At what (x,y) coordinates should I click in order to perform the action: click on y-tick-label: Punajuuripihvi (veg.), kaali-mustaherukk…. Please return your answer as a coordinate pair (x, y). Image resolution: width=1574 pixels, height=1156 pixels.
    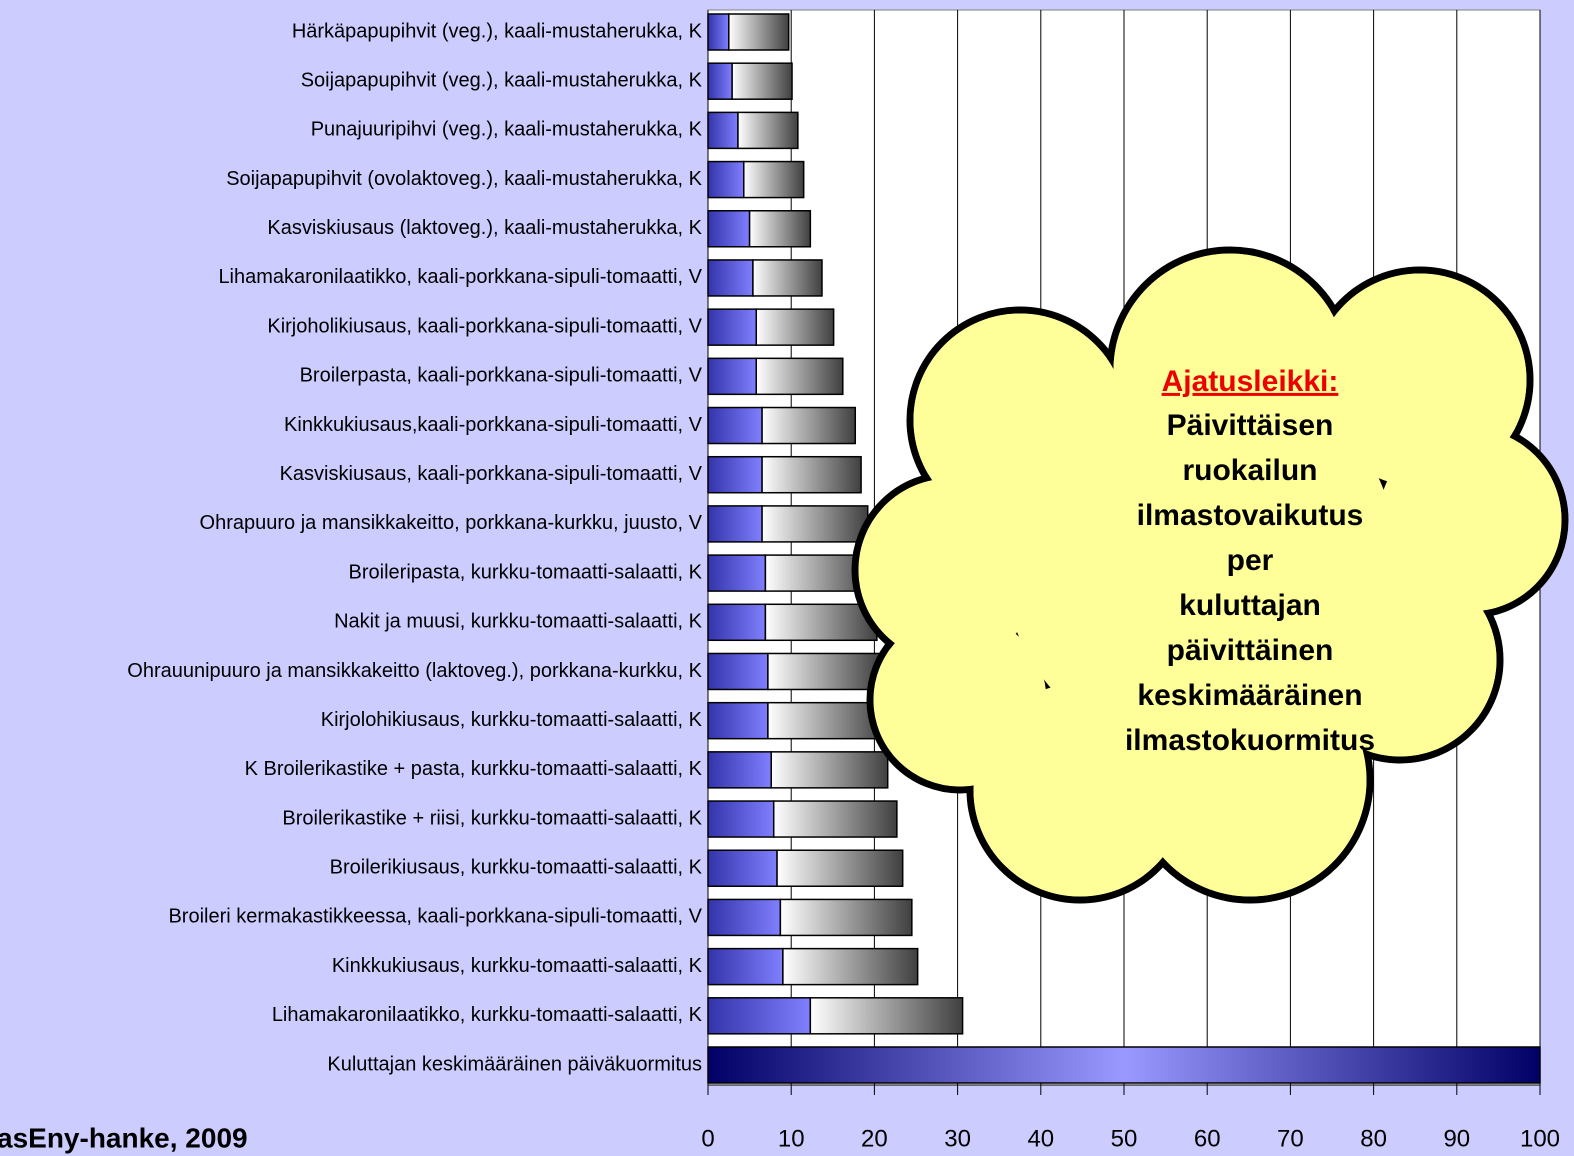
    Looking at the image, I should click on (507, 130).